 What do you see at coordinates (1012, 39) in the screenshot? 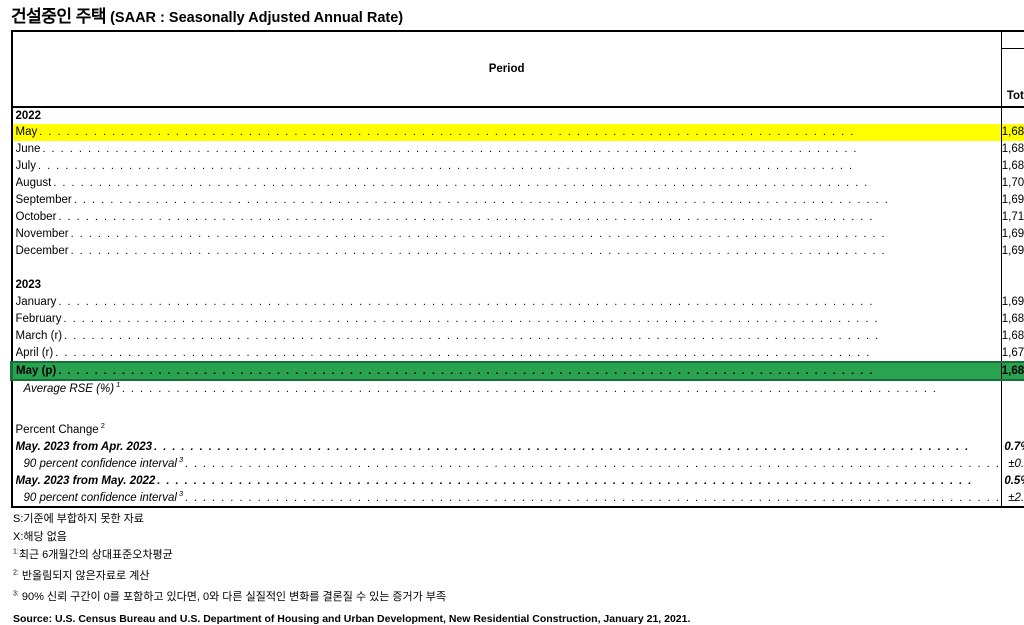
I see `group-header-united-states: United States` at bounding box center [1012, 39].